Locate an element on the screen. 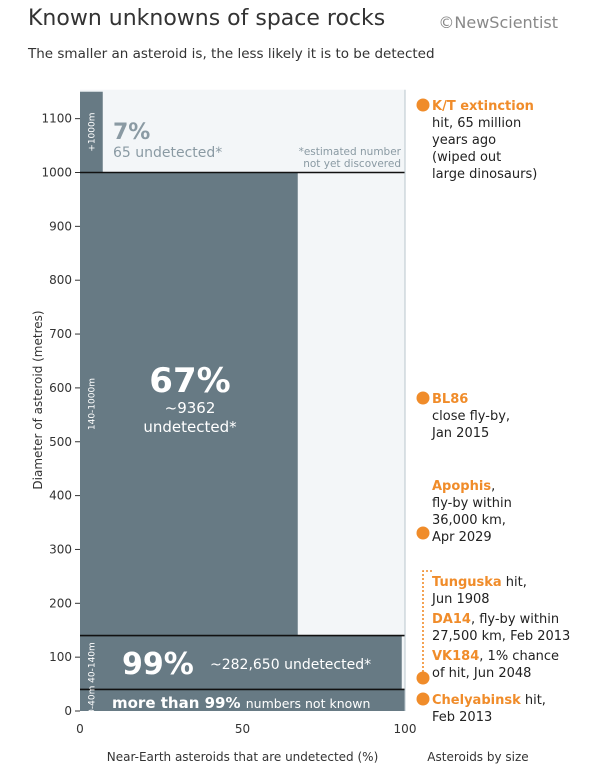 The height and width of the screenshot is (780, 600). y-tick-label: 0 is located at coordinates (68, 711).